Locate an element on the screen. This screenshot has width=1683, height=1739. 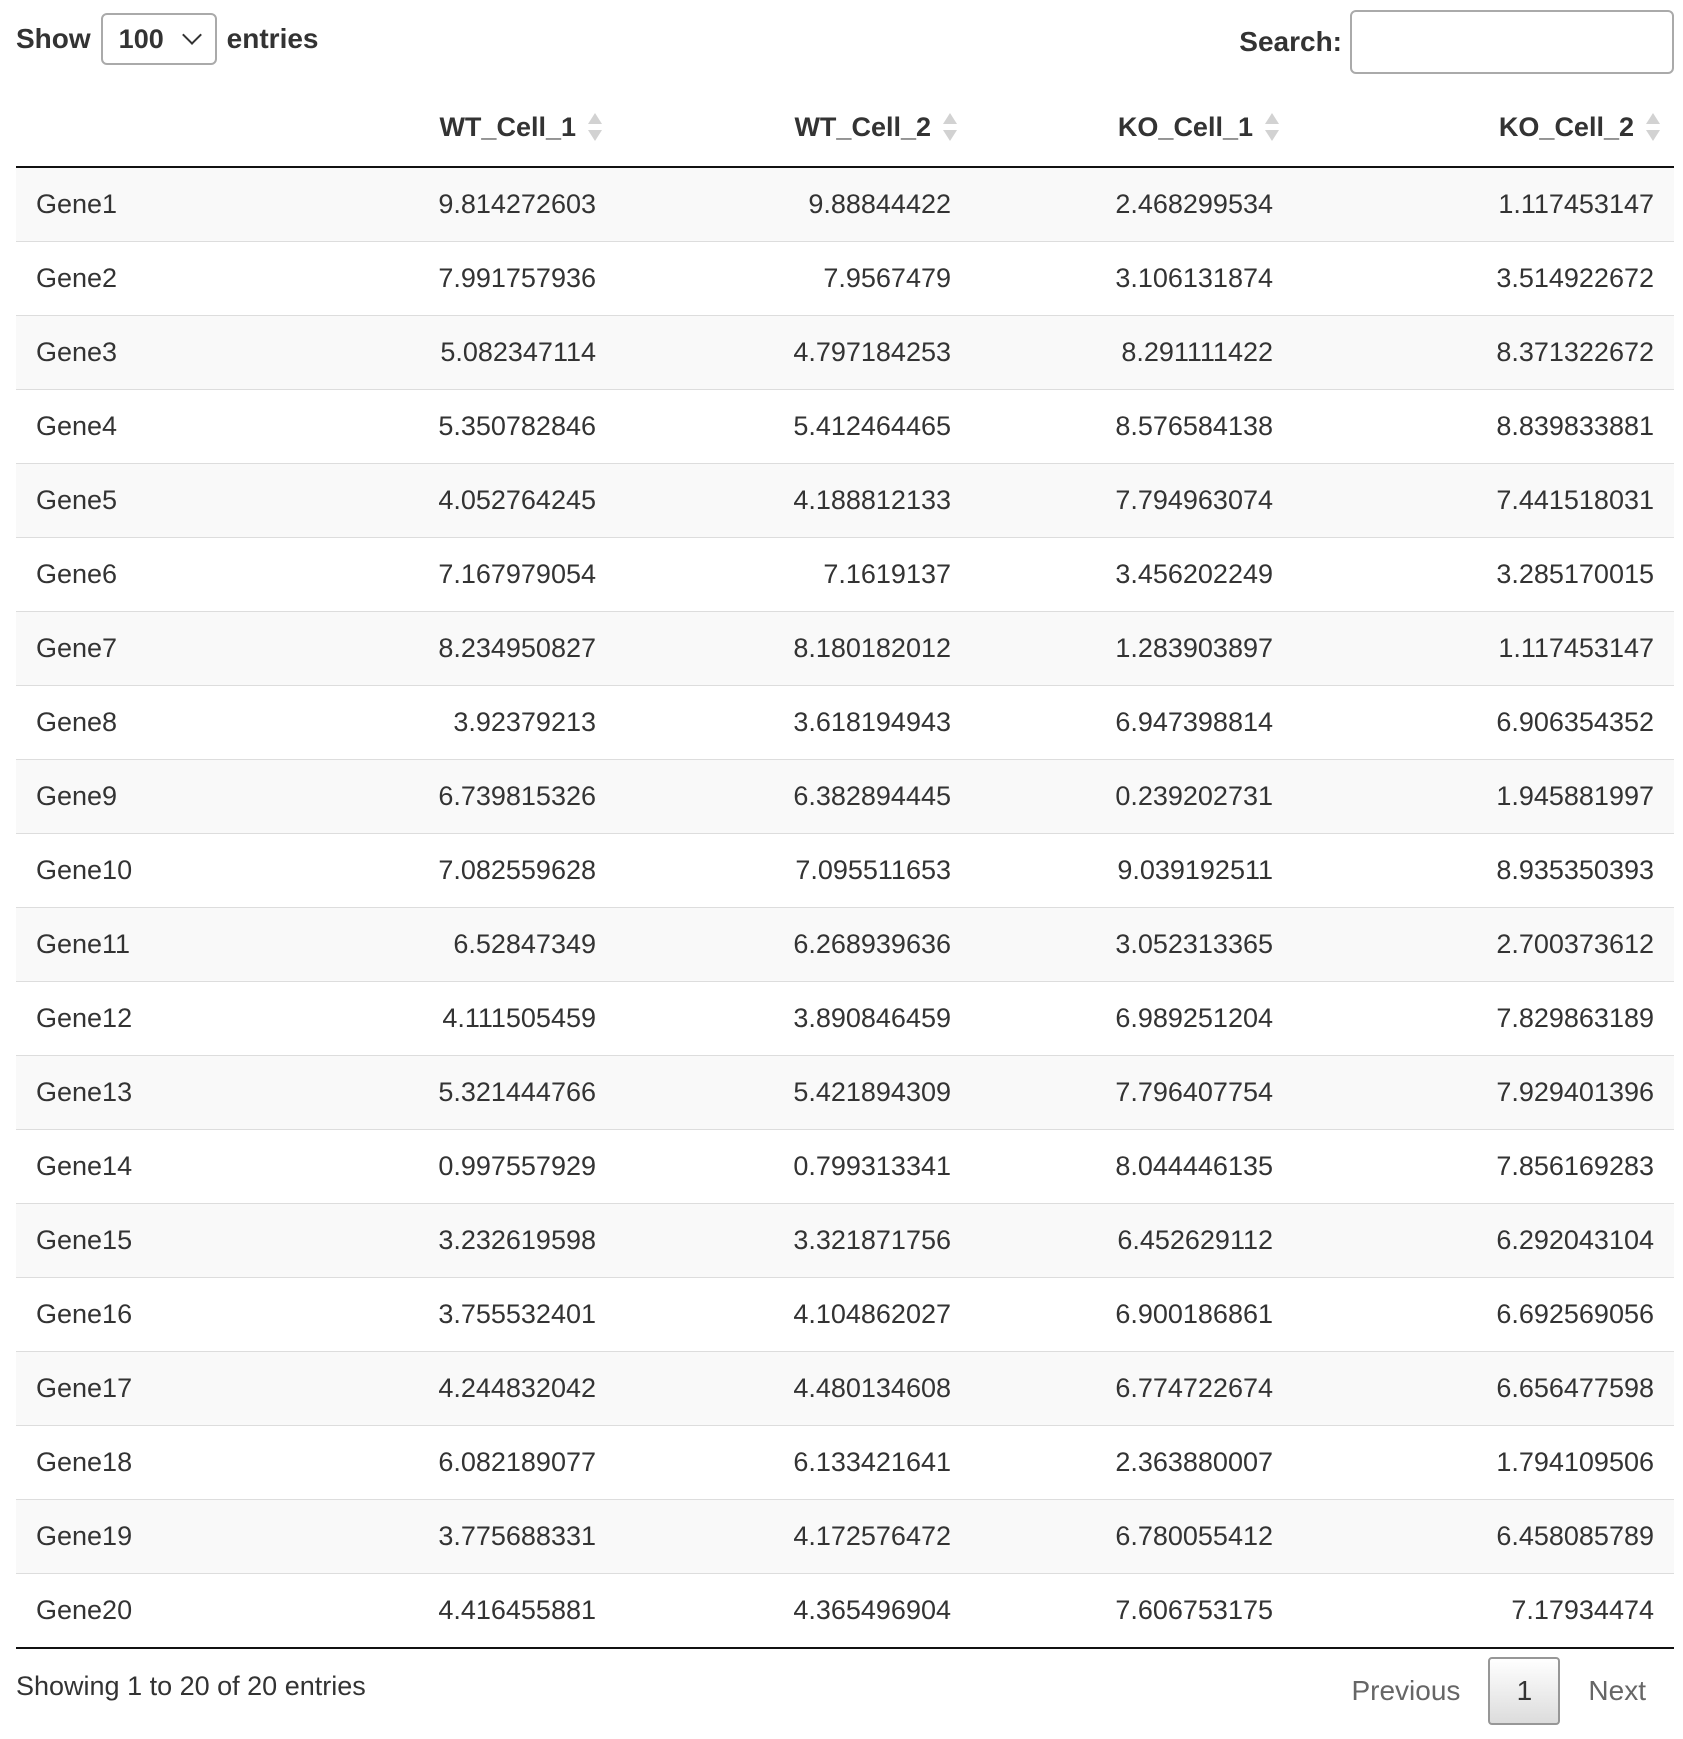
value-cell: 9.039192511 is located at coordinates (1132, 870).